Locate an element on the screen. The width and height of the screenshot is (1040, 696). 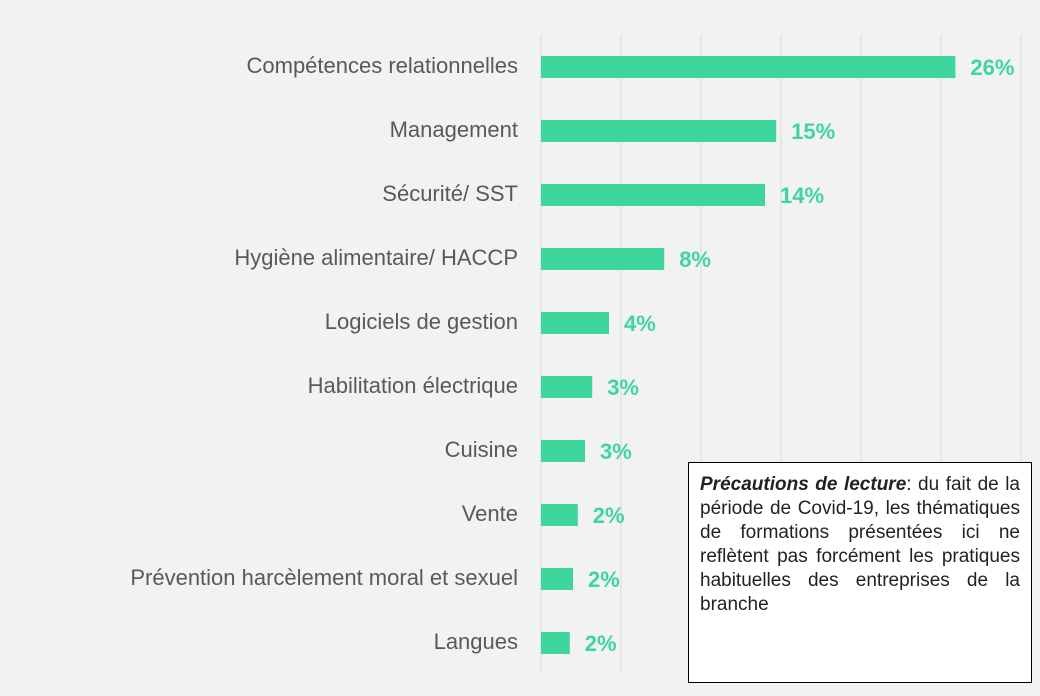
category-label: Langues is located at coordinates (476, 641).